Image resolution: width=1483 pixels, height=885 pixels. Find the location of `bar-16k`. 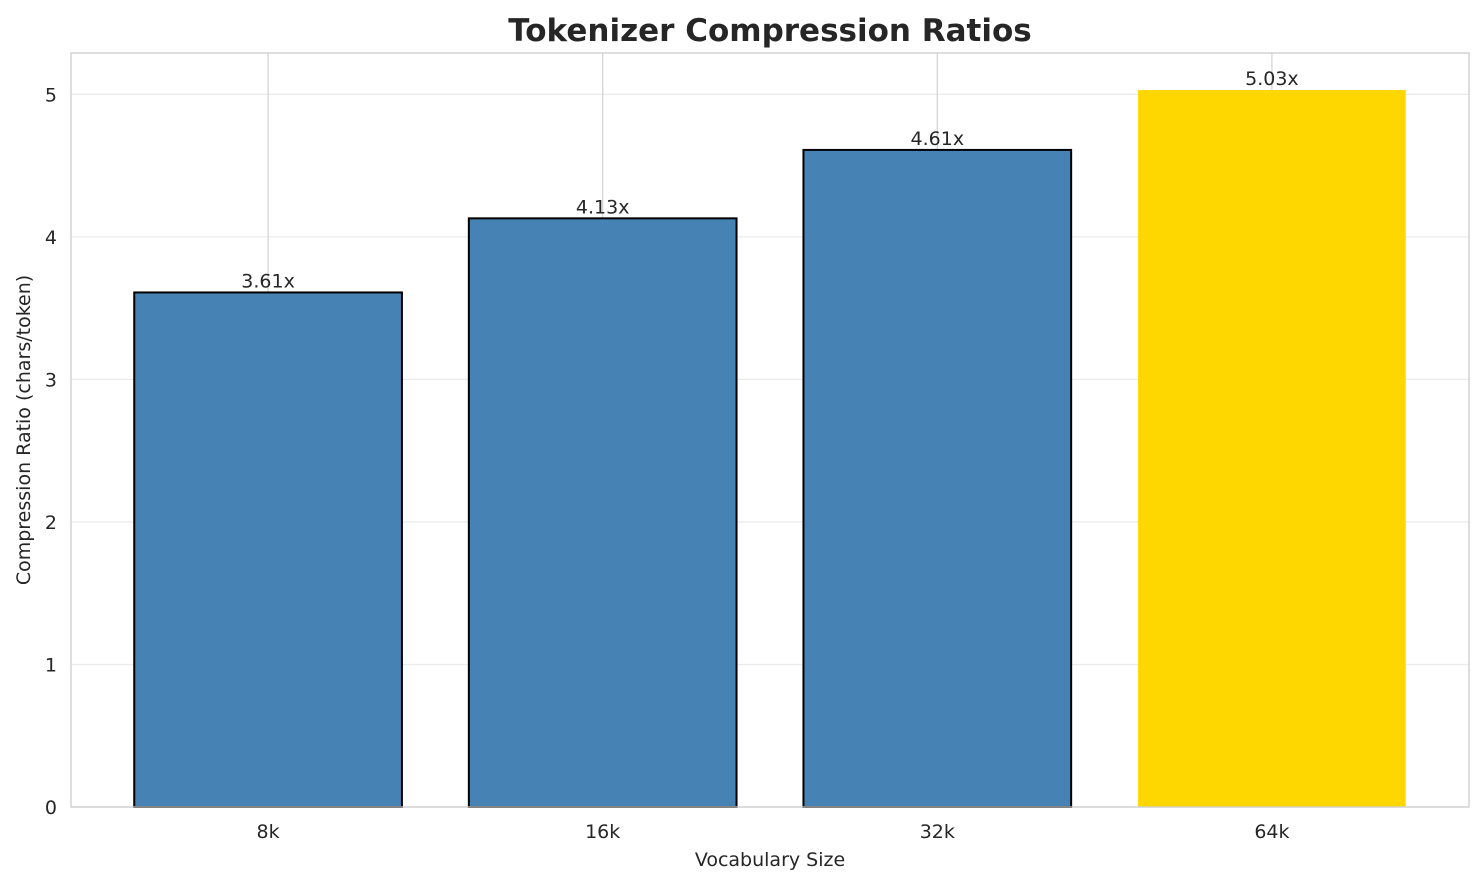

bar-16k is located at coordinates (602, 512).